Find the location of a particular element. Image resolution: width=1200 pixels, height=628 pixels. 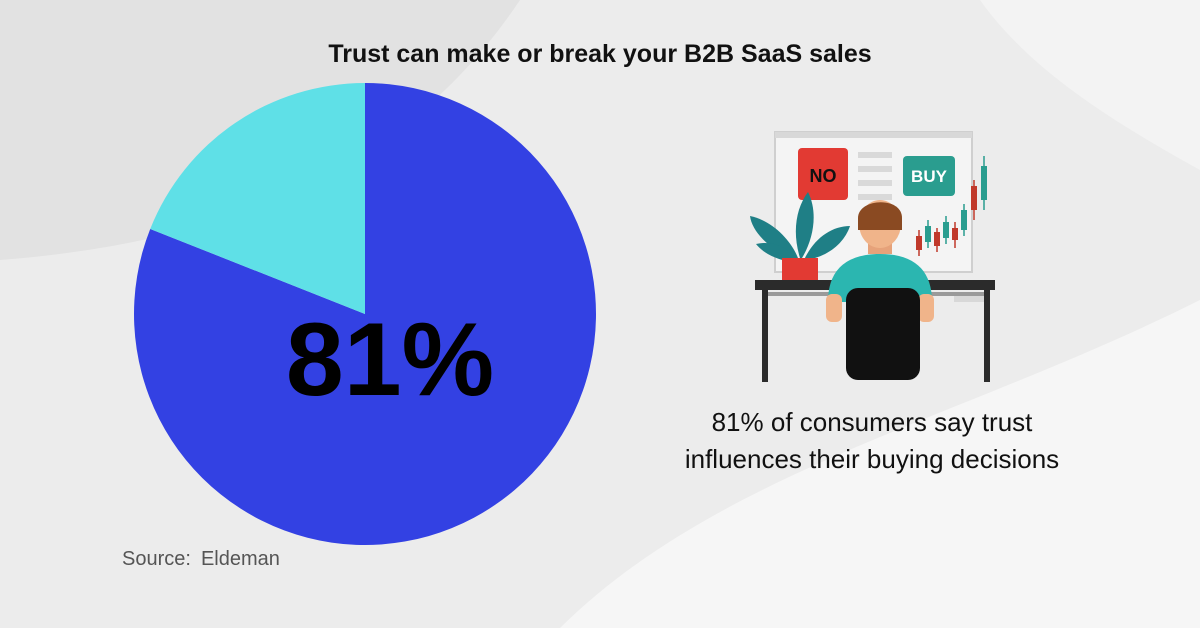

buy-sign: BUY is located at coordinates (929, 176).